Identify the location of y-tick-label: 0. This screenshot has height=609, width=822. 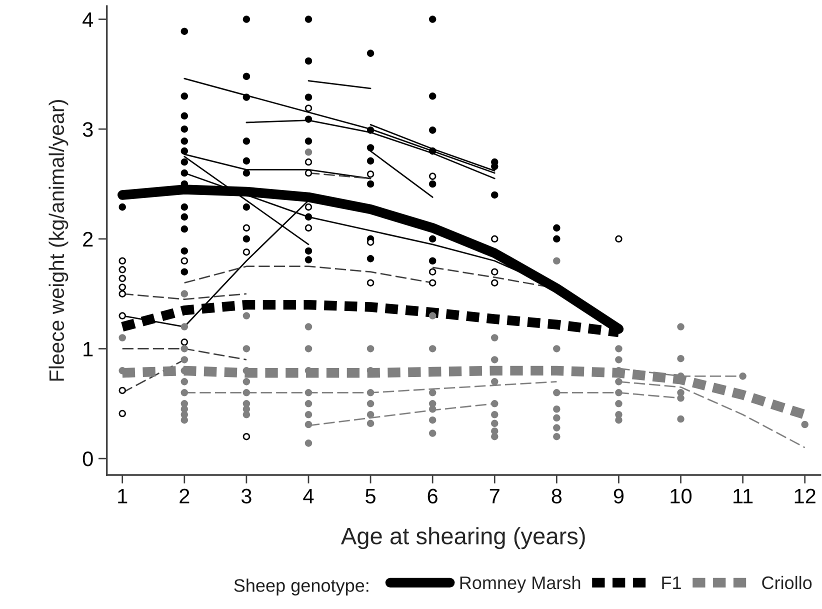
(87, 459).